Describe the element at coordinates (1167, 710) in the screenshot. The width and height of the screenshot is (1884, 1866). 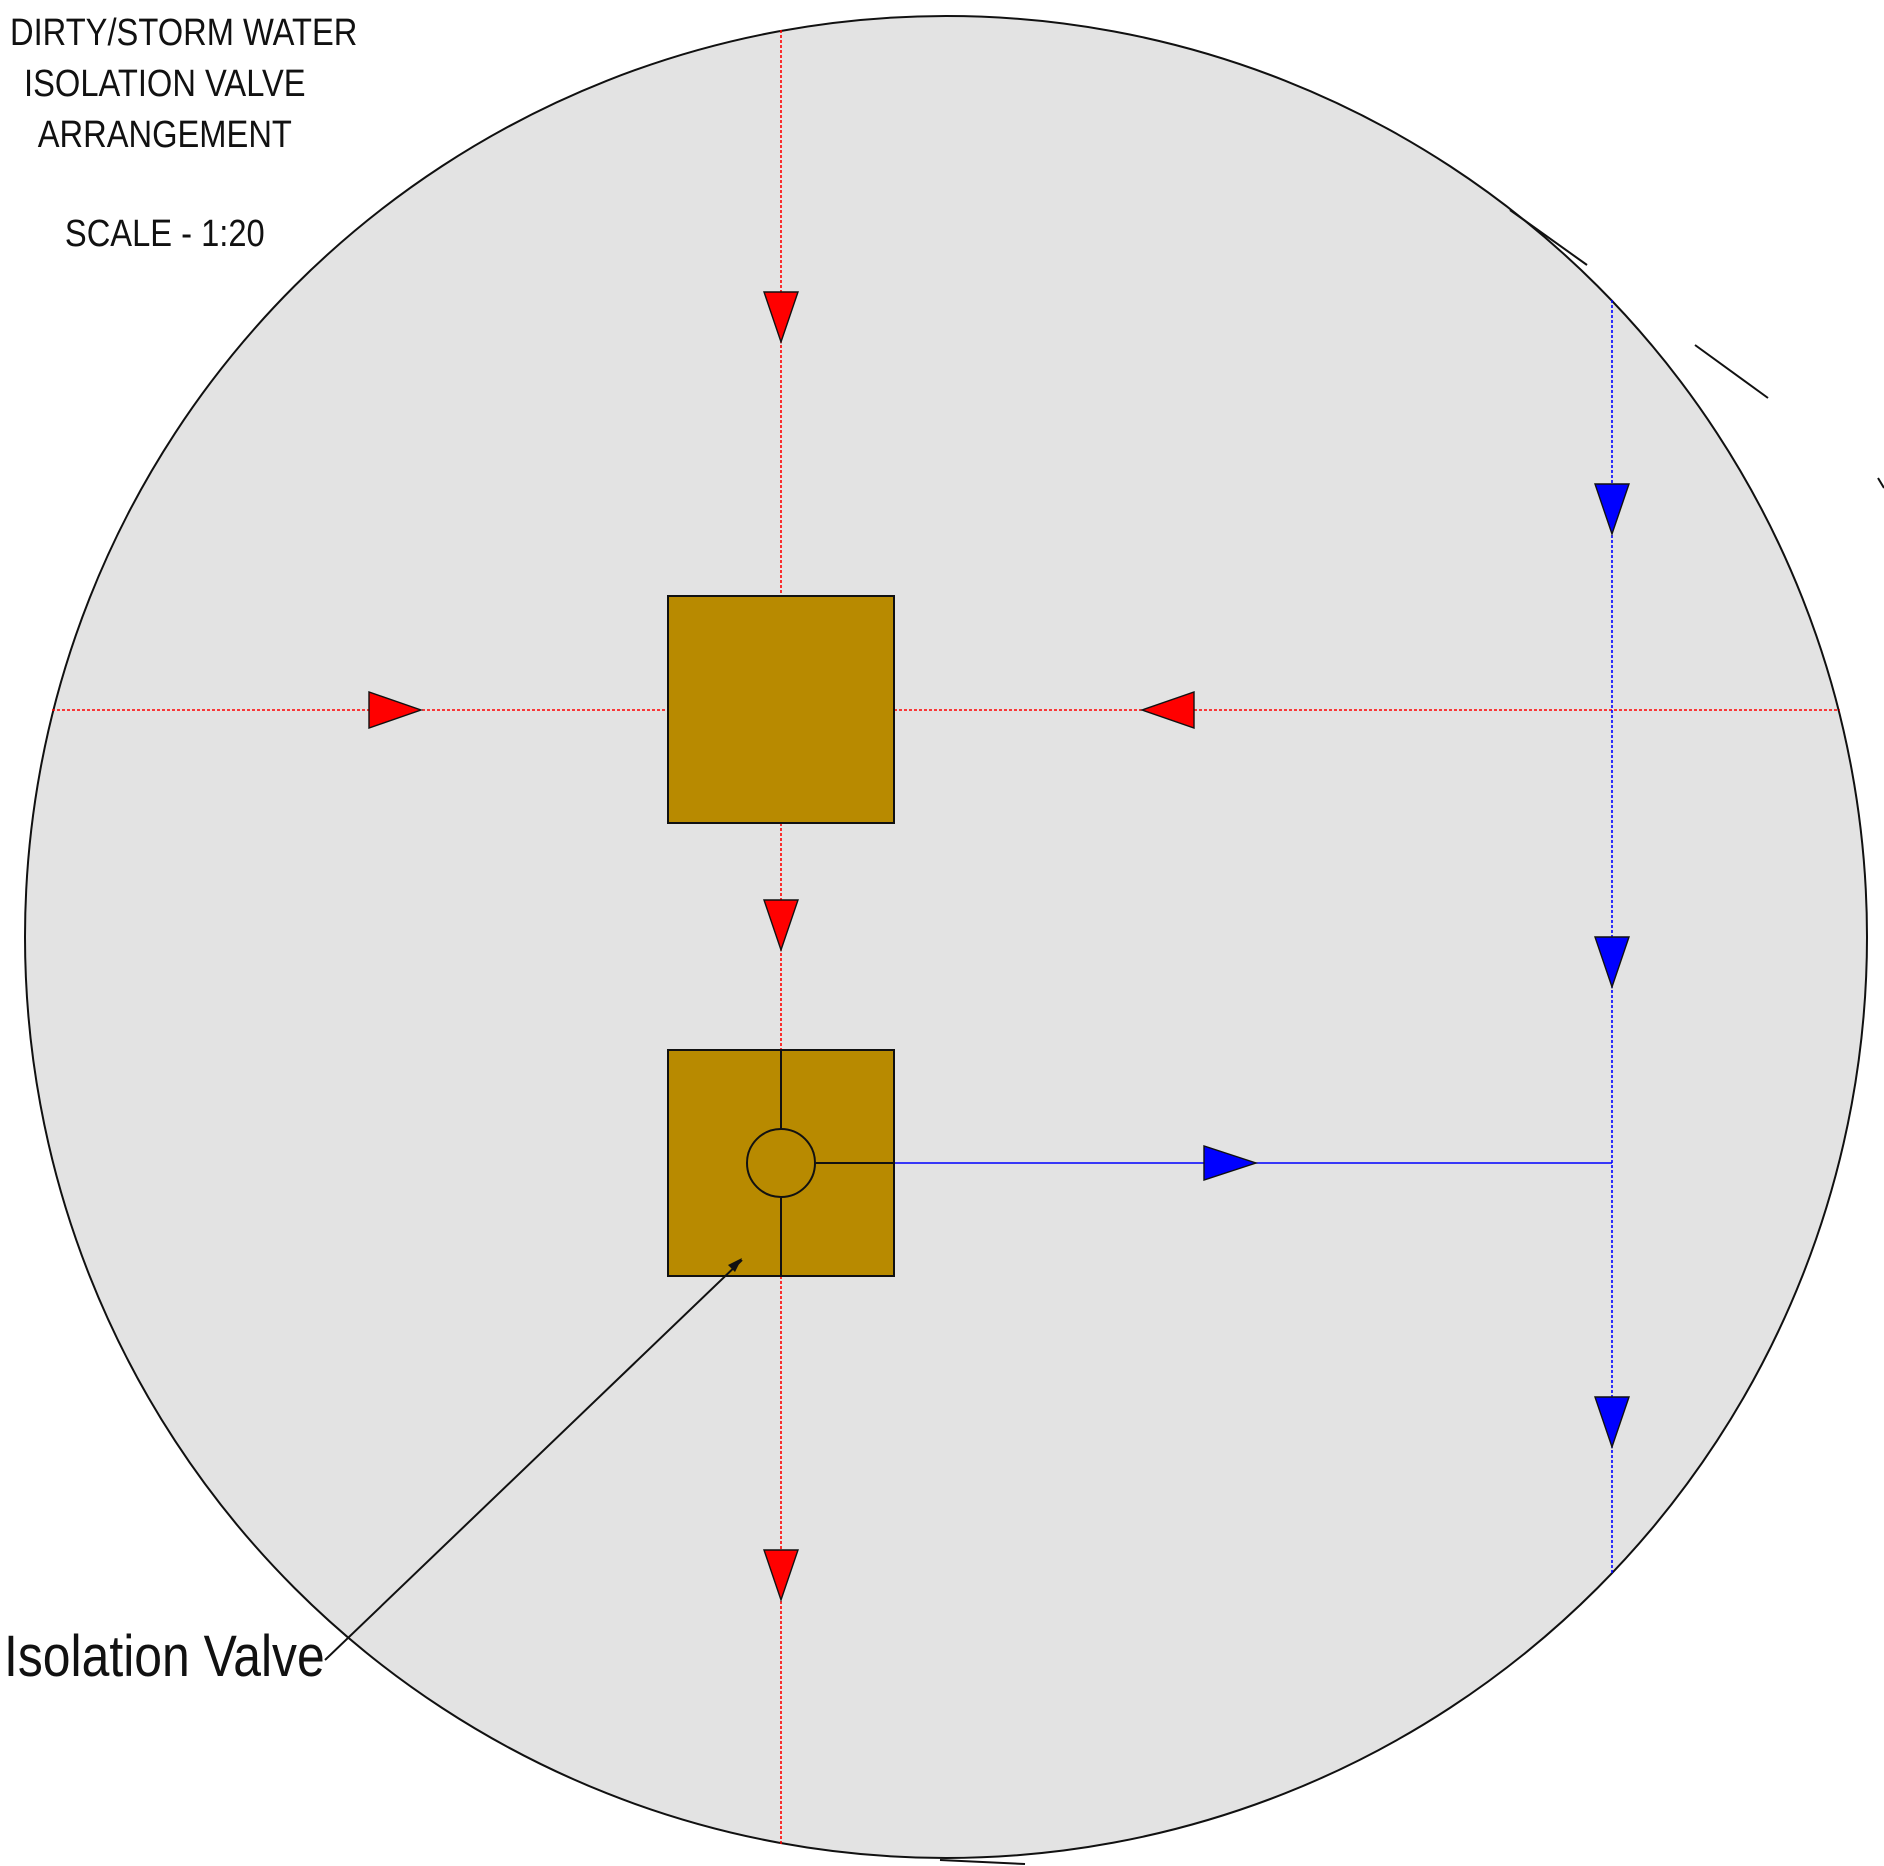
I see `arrow-left-east-inlet` at that location.